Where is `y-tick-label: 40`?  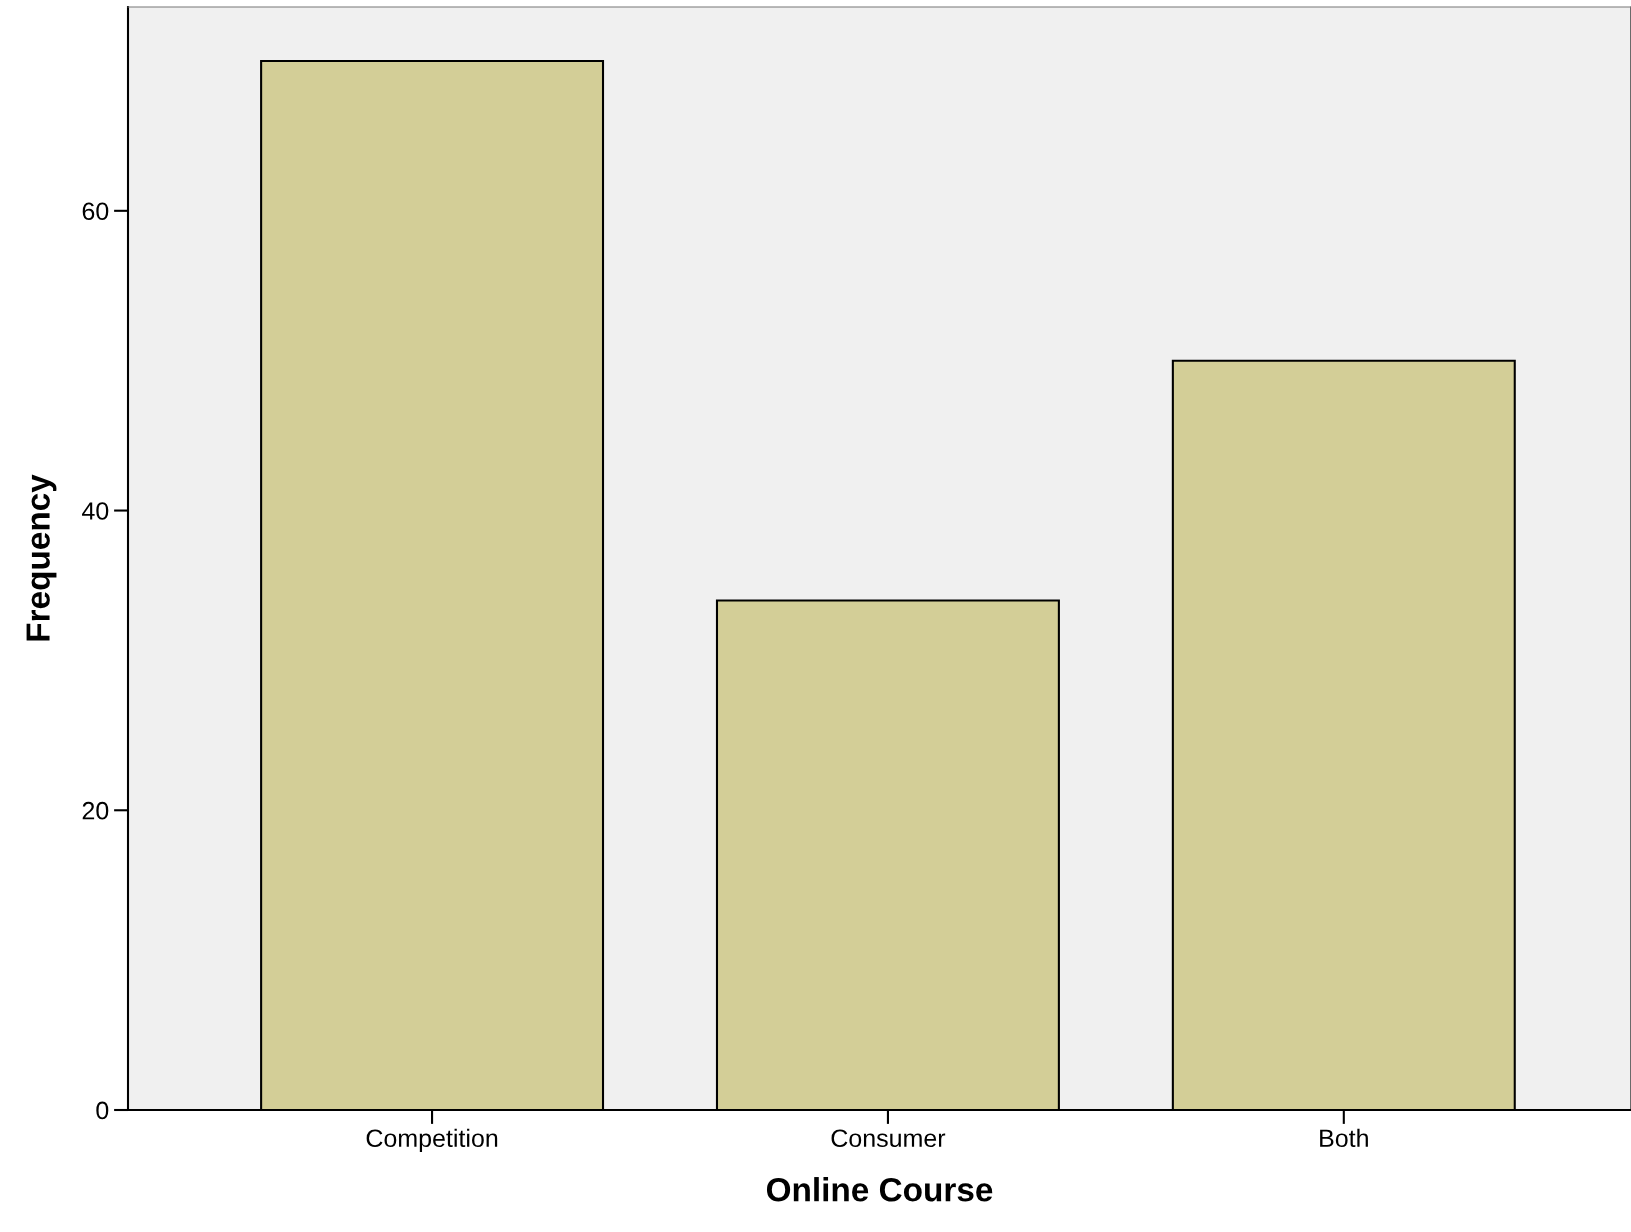
y-tick-label: 40 is located at coordinates (95, 511).